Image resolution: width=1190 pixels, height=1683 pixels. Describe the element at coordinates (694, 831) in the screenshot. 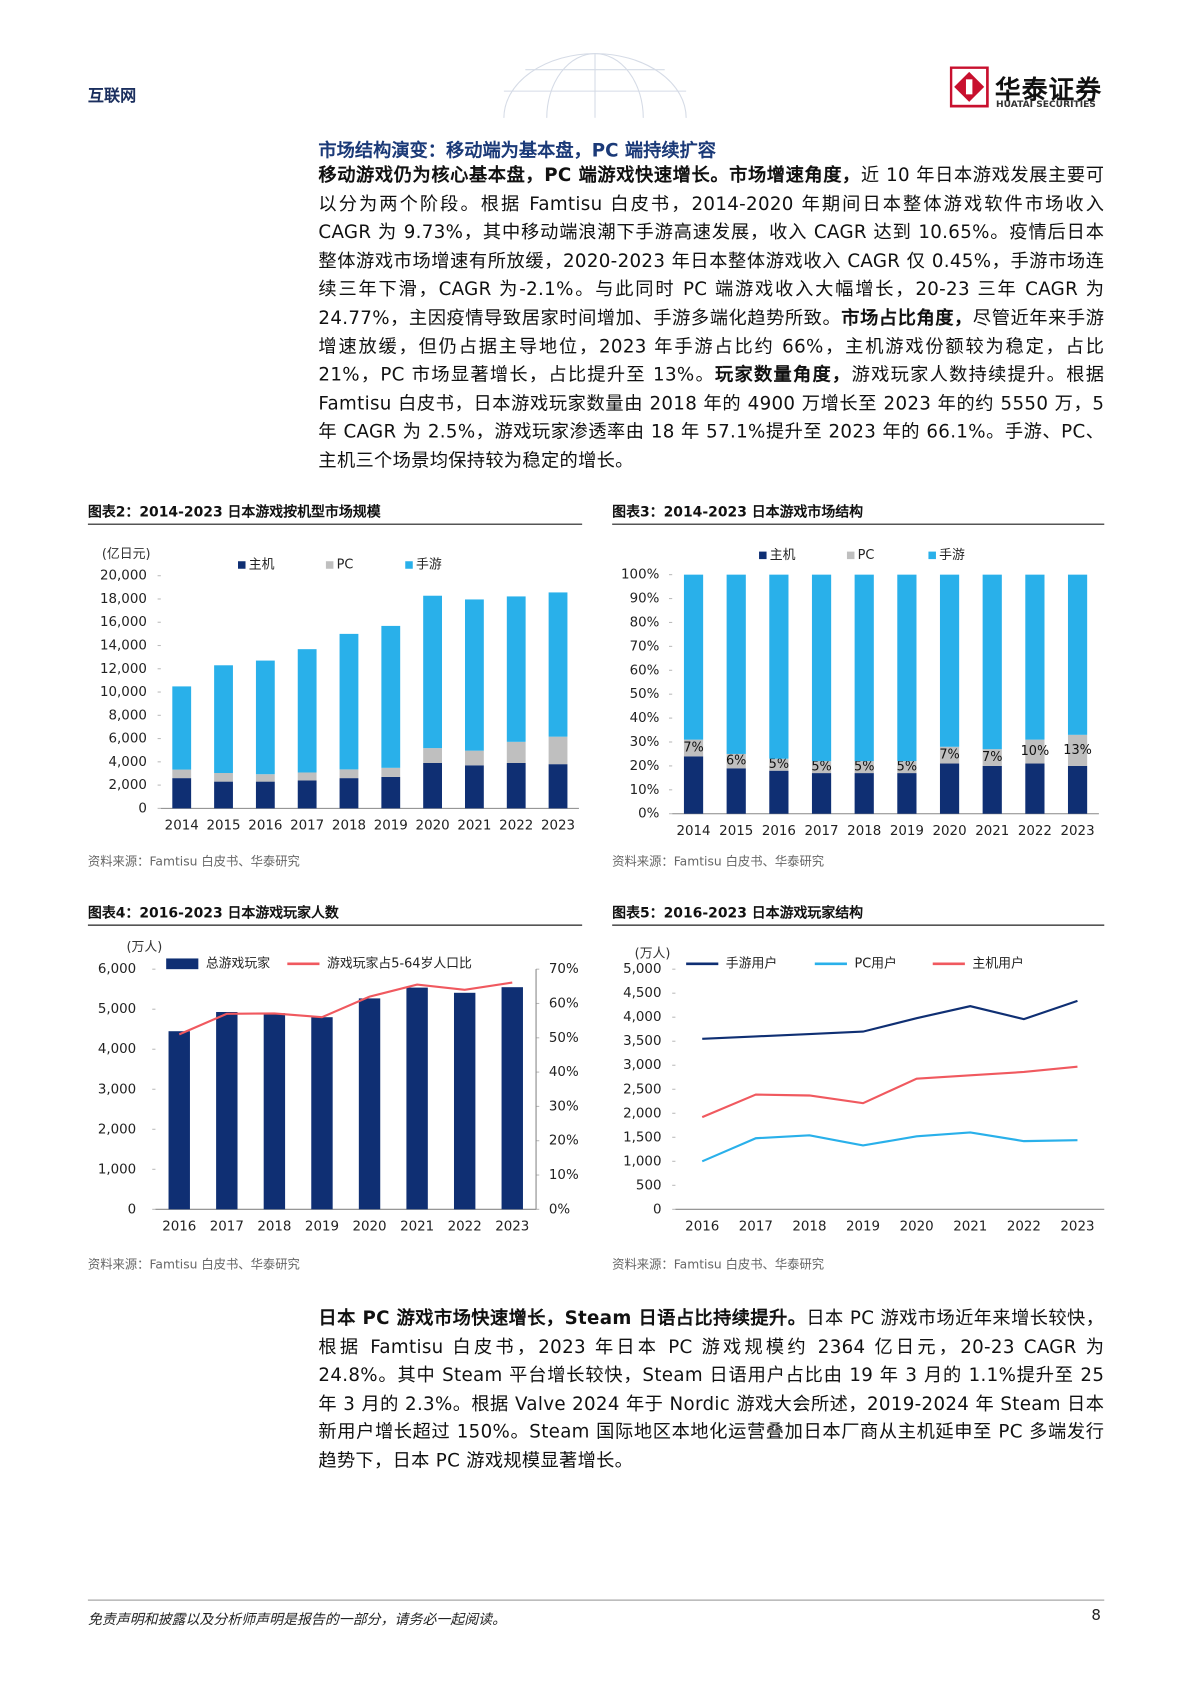

I see `x-tick-label: 2014` at that location.